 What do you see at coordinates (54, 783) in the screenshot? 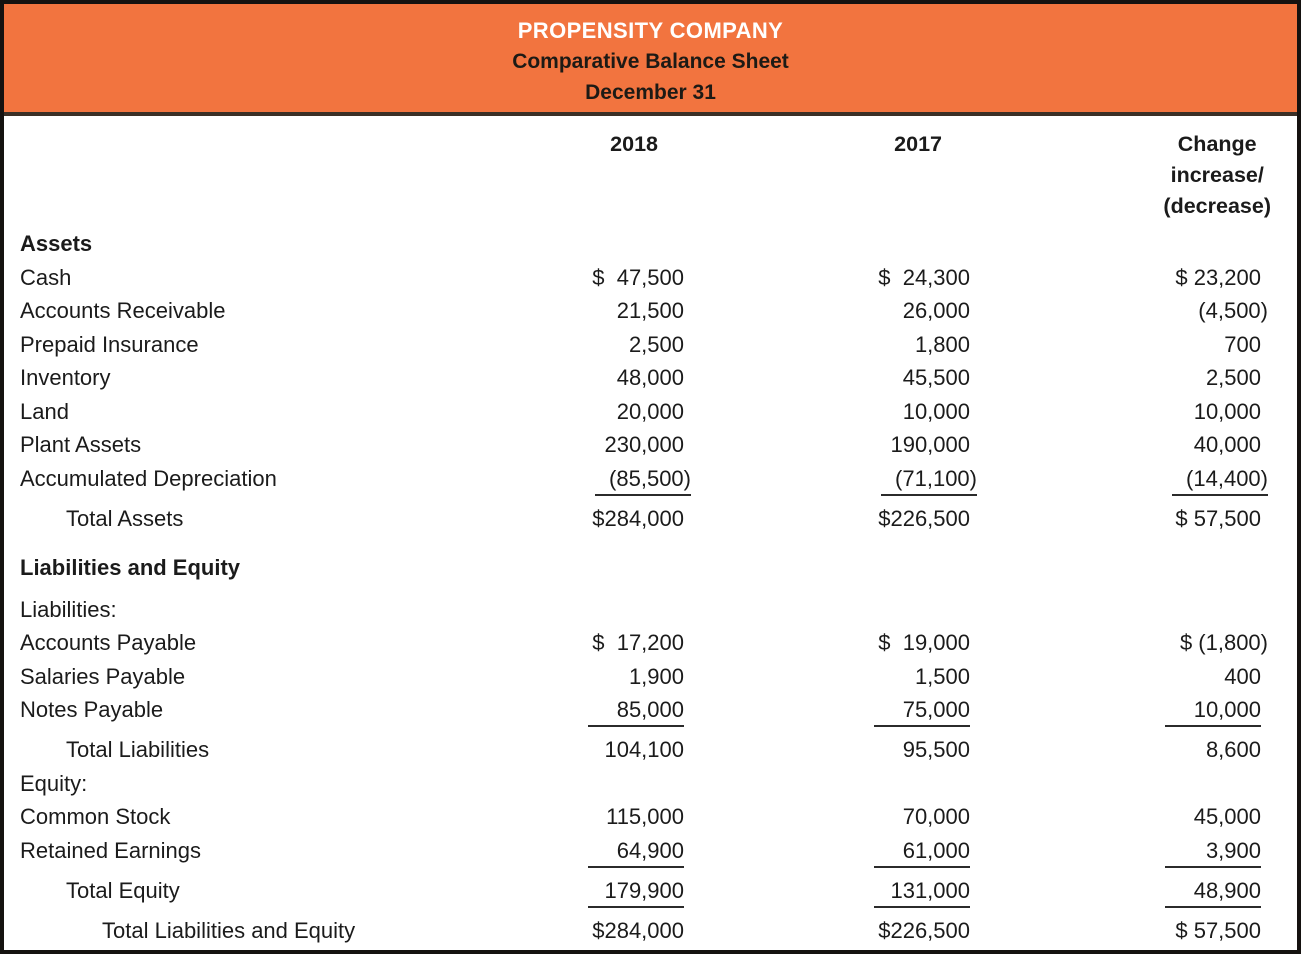
I see `row-label: Equity:` at bounding box center [54, 783].